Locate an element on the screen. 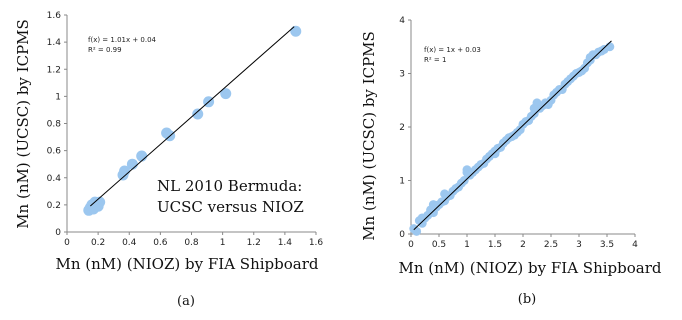 The image size is (682, 320). panel-a-x-tick-label: 1 is located at coordinates (223, 243).